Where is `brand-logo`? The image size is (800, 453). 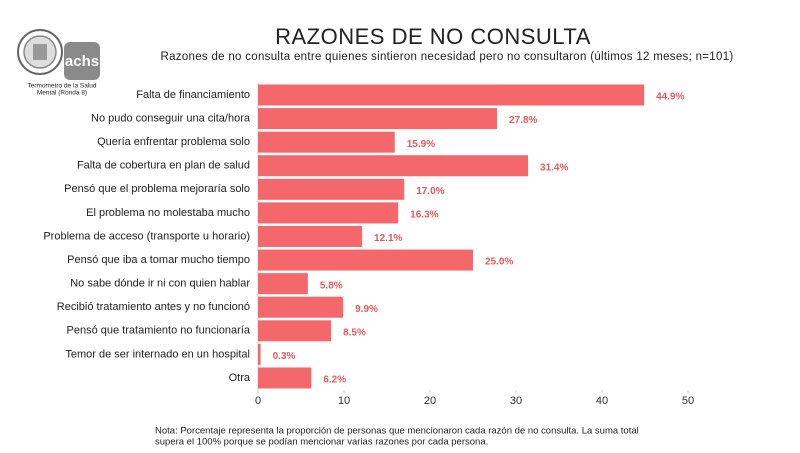 brand-logo is located at coordinates (82, 61).